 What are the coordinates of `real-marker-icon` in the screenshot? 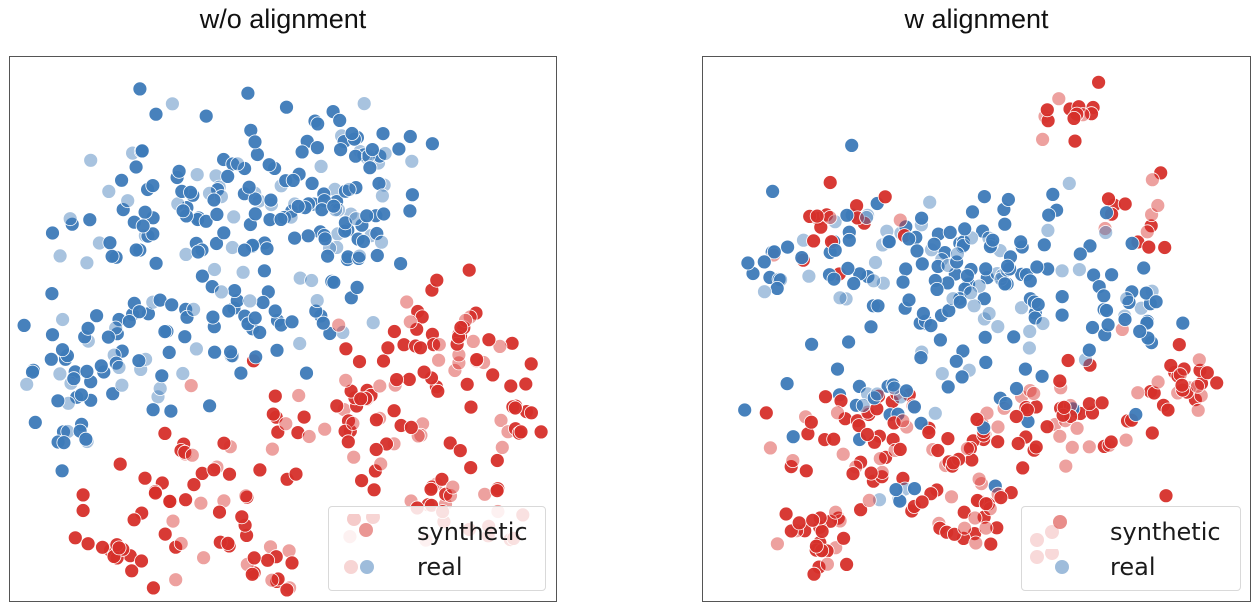 It's located at (1049, 561).